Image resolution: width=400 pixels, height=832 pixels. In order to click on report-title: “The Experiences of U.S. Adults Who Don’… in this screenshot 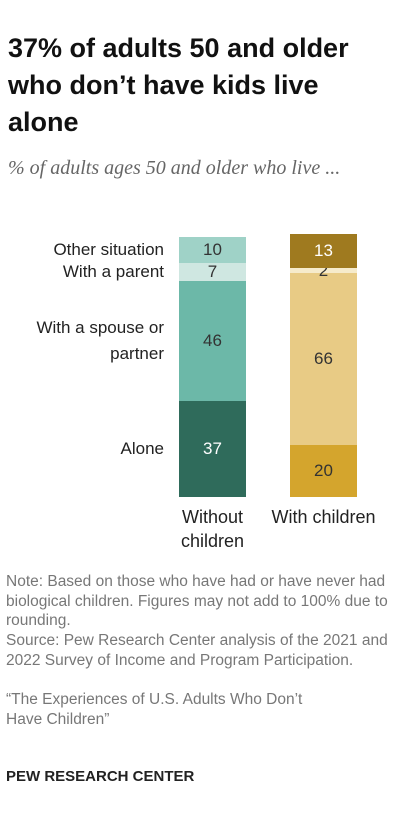, I will do `click(154, 709)`.